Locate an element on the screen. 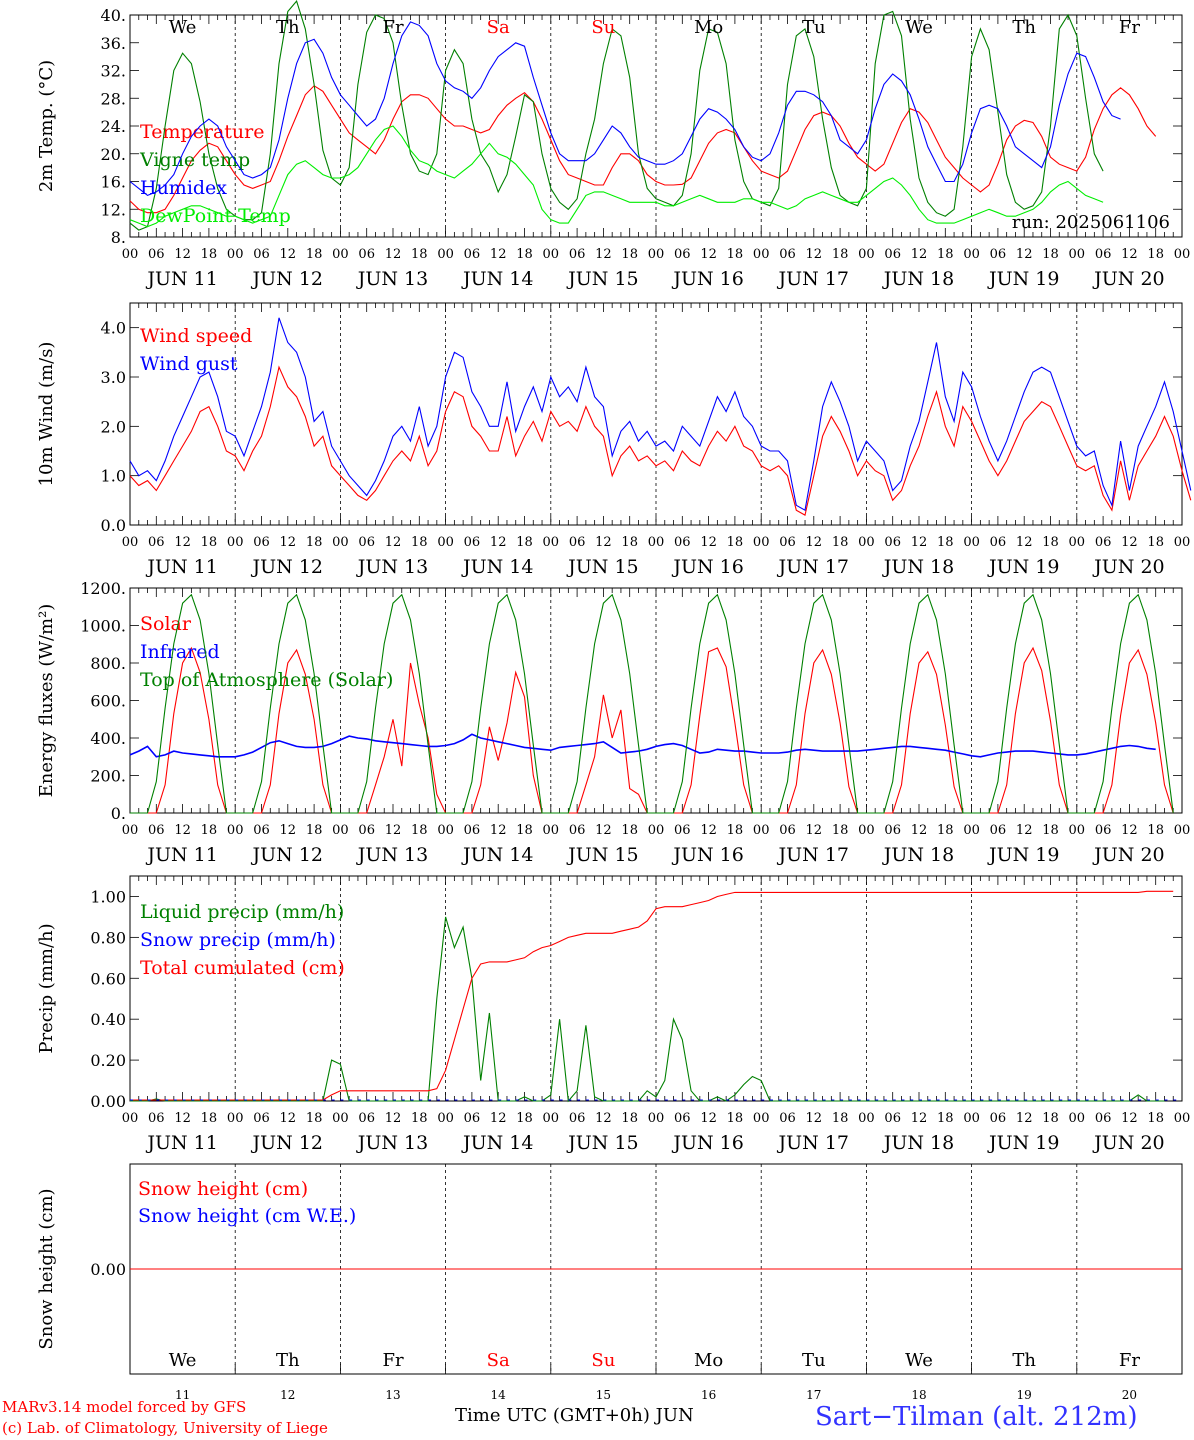 Image resolution: width=1194 pixels, height=1440 pixels. day-number: 17 is located at coordinates (813, 1395).